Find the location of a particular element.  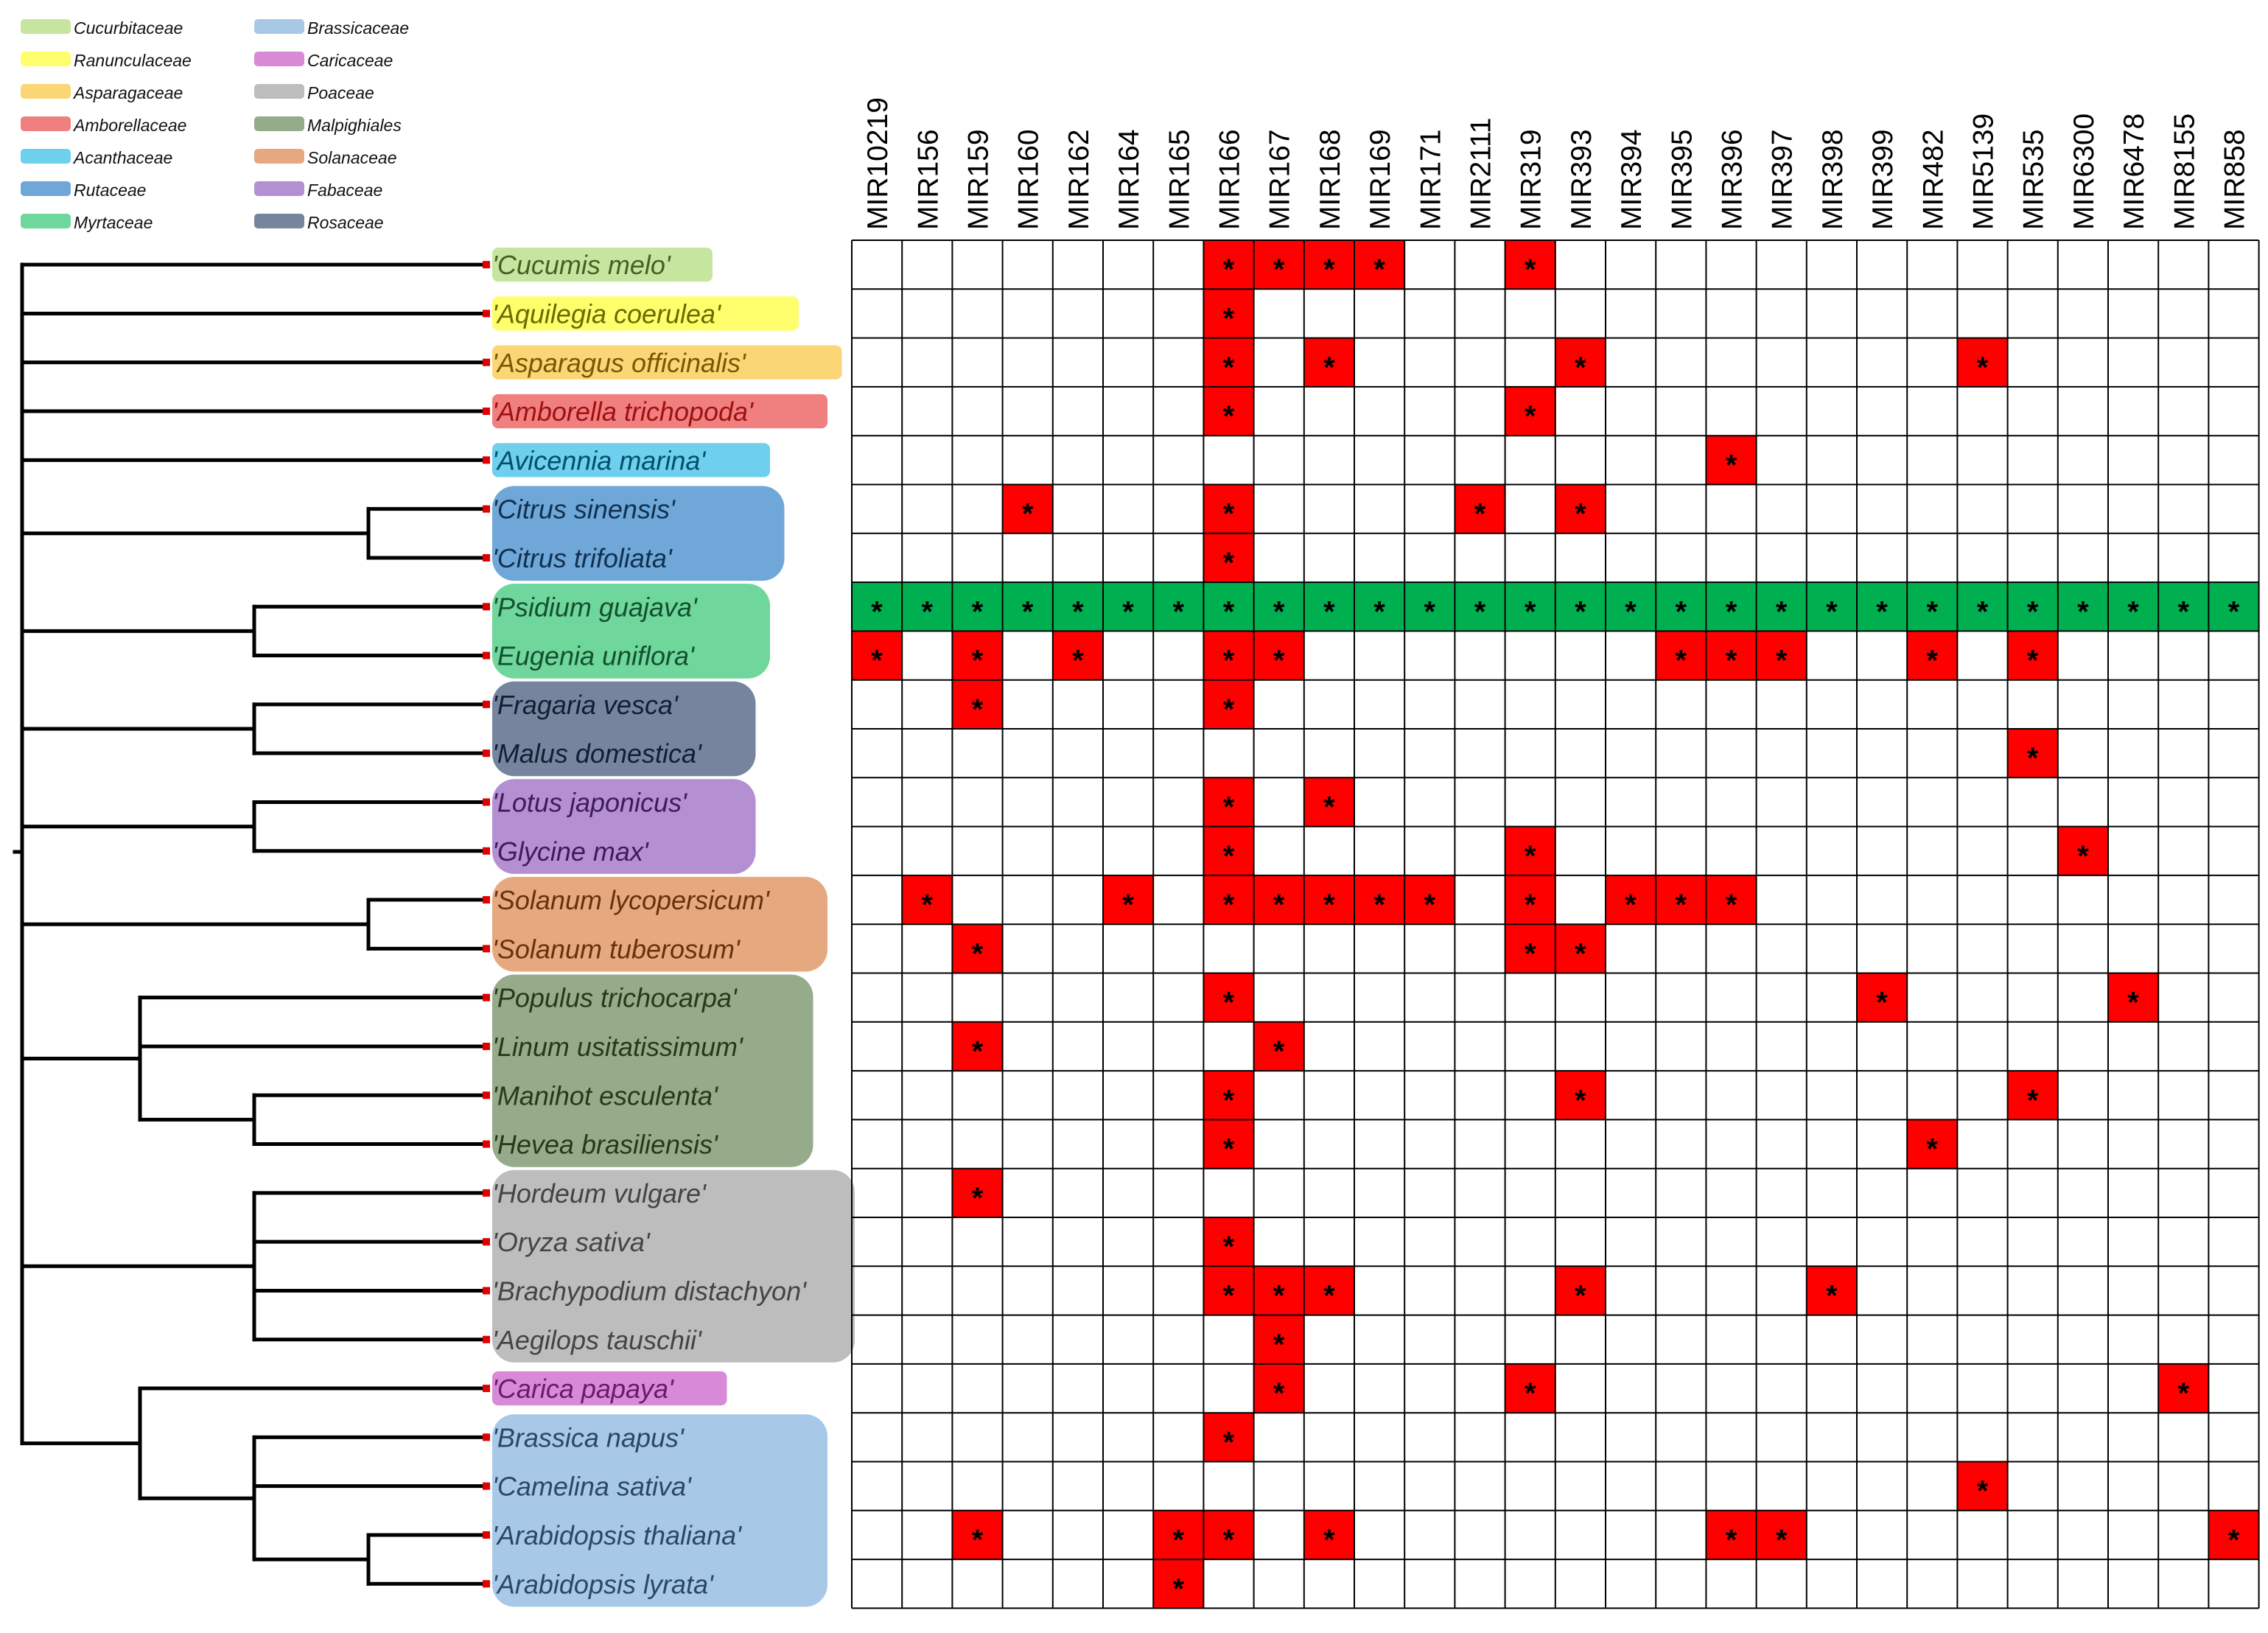

mirna-column-label: MIR165 is located at coordinates (1179, 180).